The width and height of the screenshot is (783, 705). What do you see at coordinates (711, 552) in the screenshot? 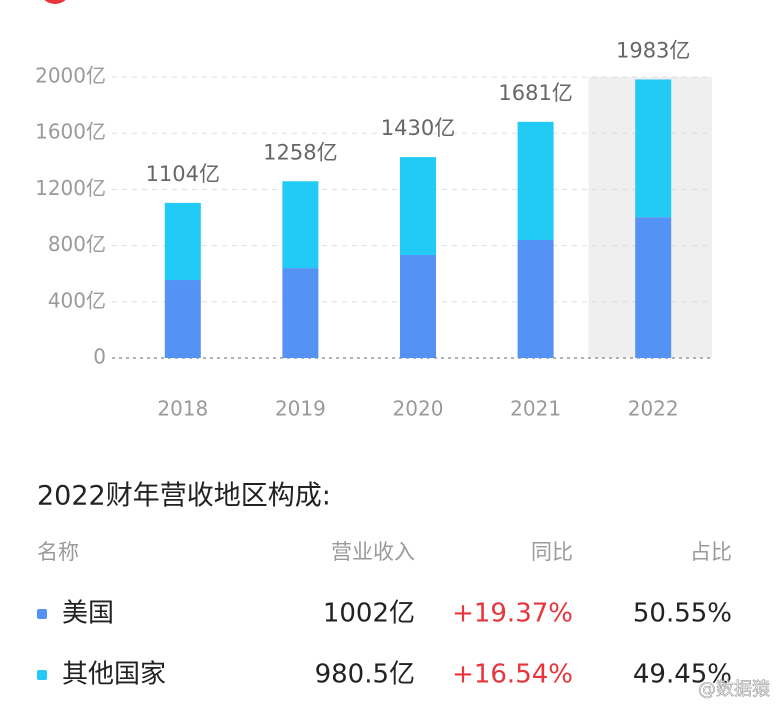
I see `header-share: 占比` at bounding box center [711, 552].